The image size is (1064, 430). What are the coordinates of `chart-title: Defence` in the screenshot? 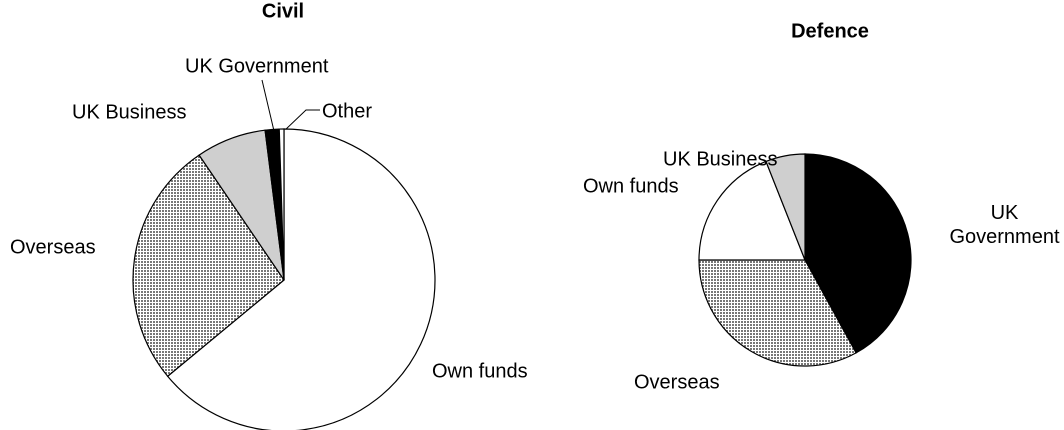 It's located at (830, 31).